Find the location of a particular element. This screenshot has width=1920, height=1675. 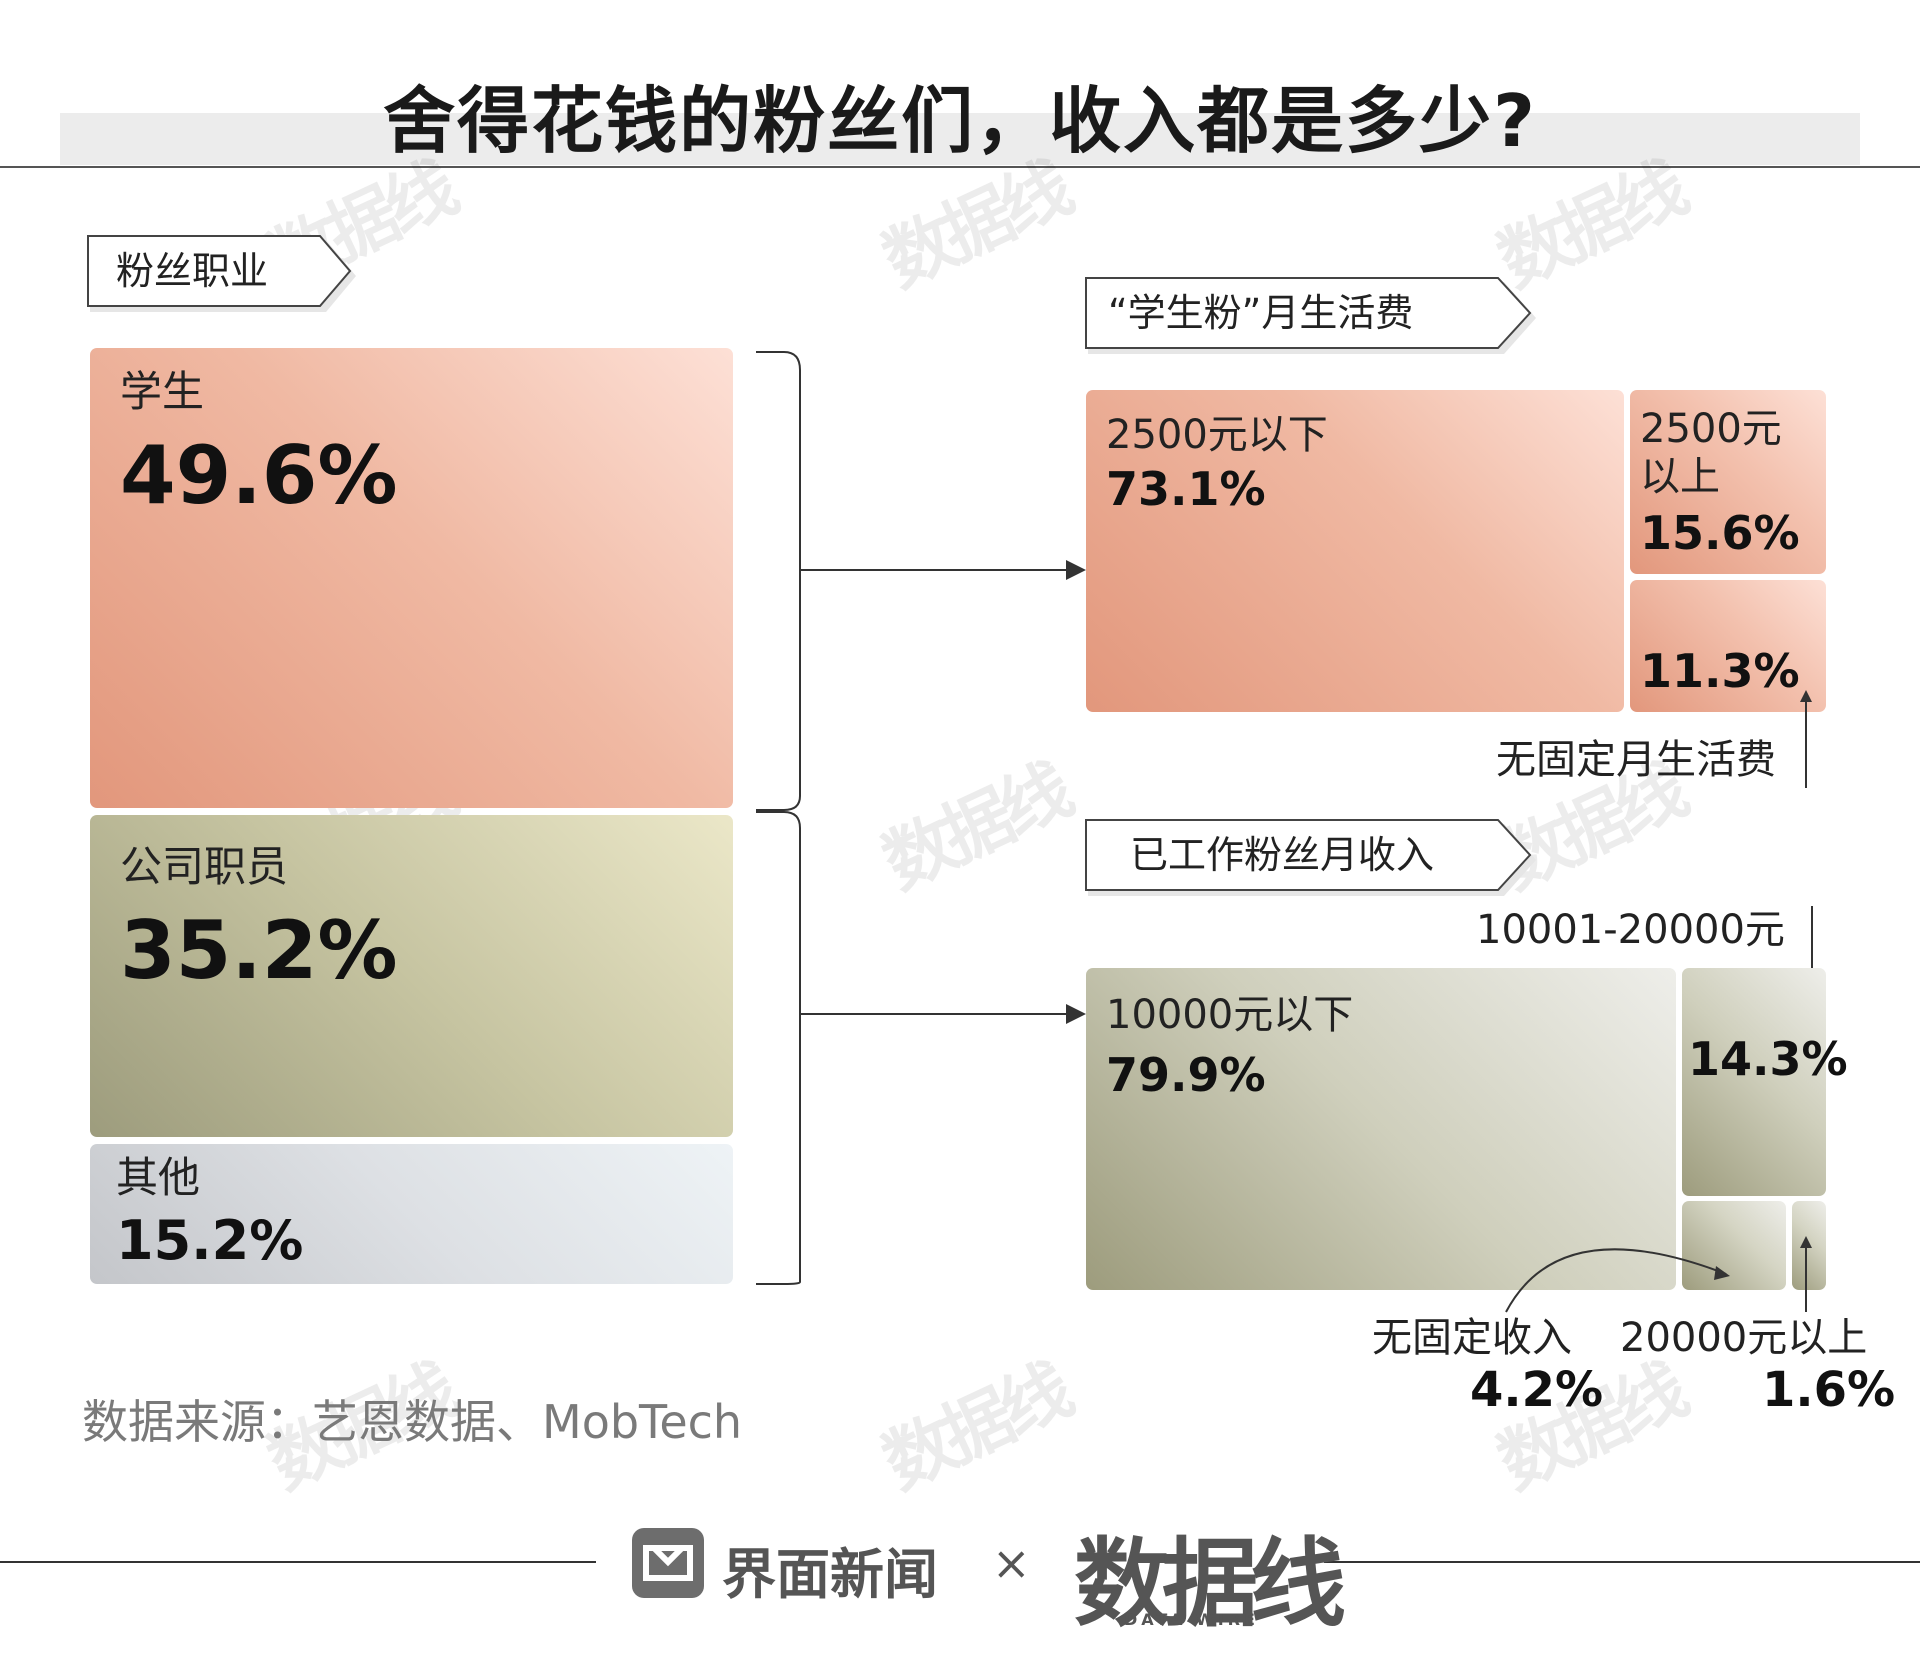

note-no-fixed-spending: 无固定月生活费 is located at coordinates (1636, 760).